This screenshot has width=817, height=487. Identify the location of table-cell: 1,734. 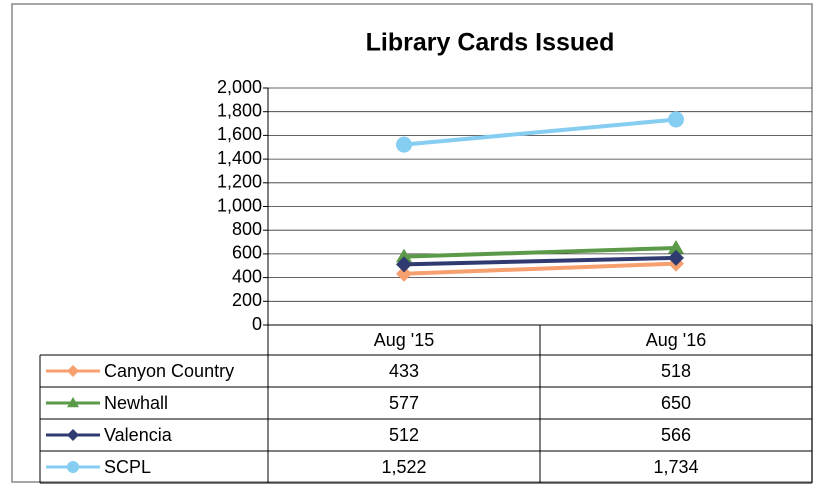
(675, 467).